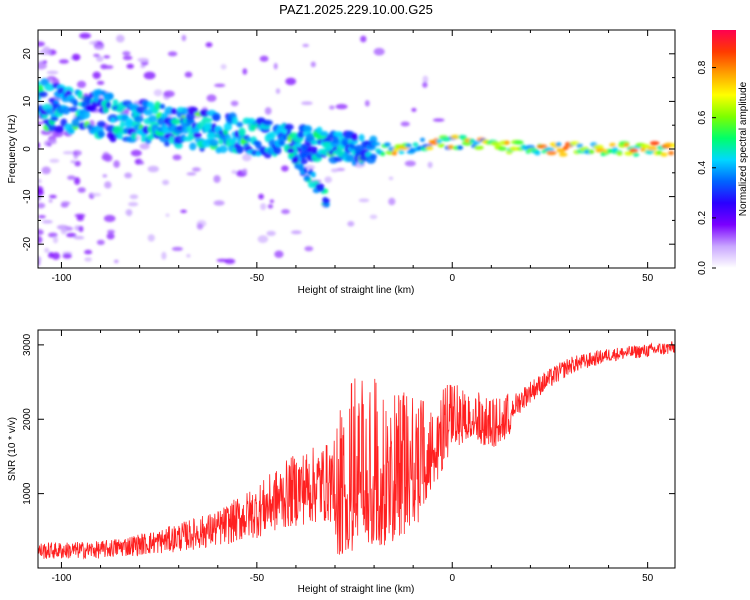 The width and height of the screenshot is (750, 600). What do you see at coordinates (706, 167) in the screenshot?
I see `colorbar-ticks: 0.0 0.2 0.4 0.6 0.8` at bounding box center [706, 167].